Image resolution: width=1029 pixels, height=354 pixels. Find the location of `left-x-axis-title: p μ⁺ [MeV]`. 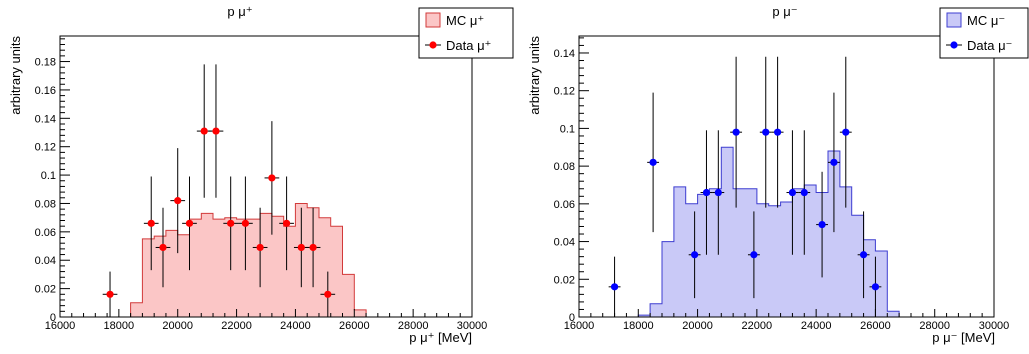

left-x-axis-title: p μ⁺ [MeV] is located at coordinates (440, 337).